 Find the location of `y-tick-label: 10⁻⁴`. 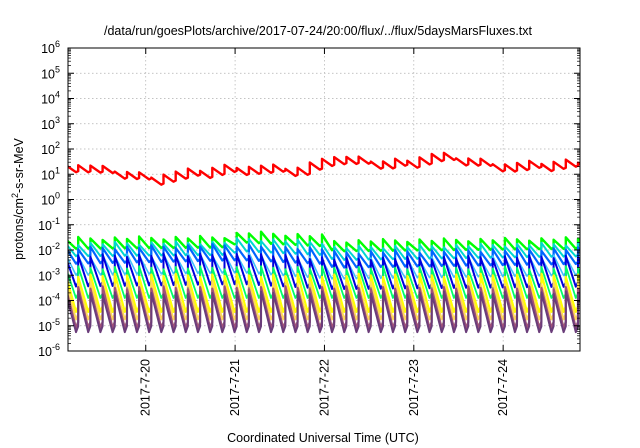

y-tick-label: 10⁻⁴ is located at coordinates (49, 300).